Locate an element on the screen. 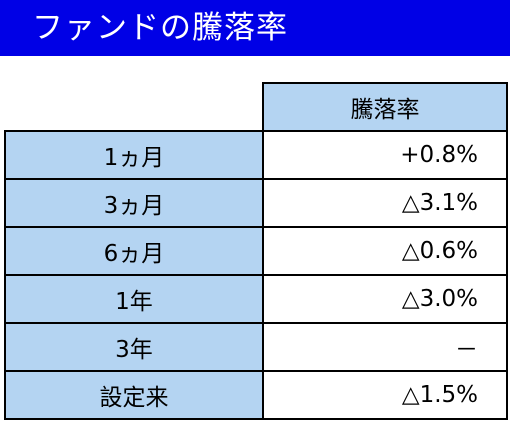 The image size is (510, 445). table-row: 1年 △3.0% is located at coordinates (256, 299).